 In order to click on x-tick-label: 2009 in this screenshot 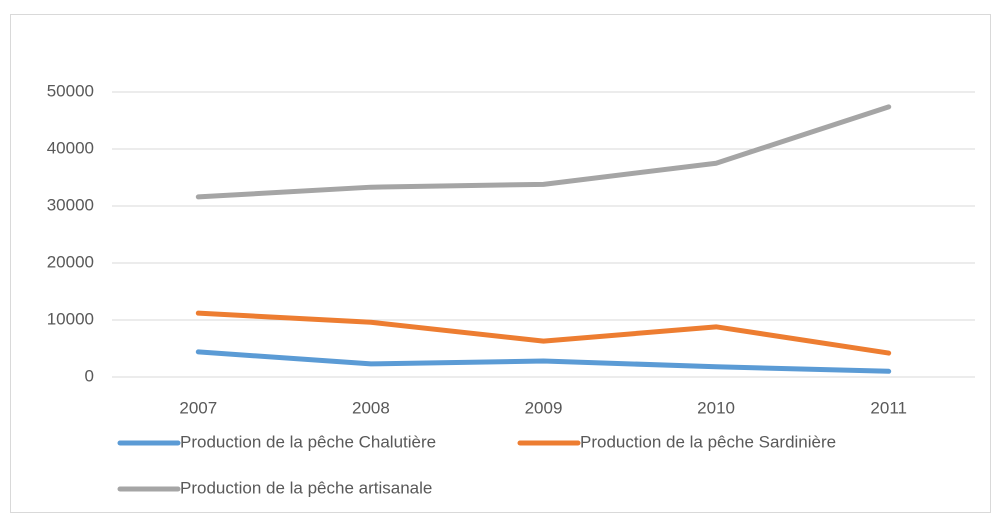, I will do `click(544, 407)`.